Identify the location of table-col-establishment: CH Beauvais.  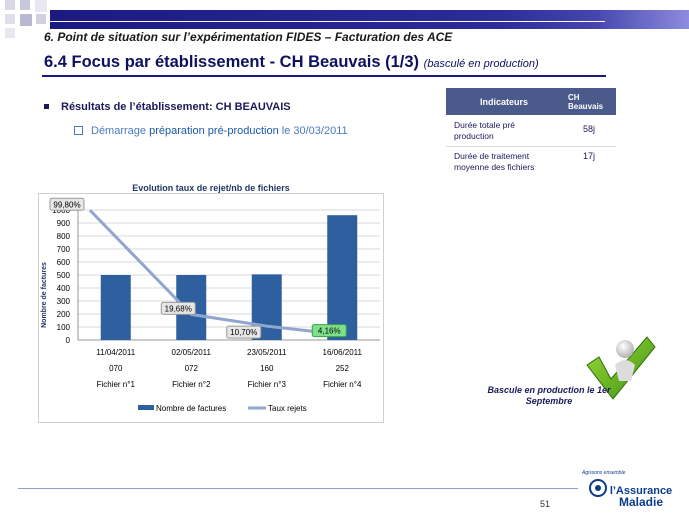
(586, 101).